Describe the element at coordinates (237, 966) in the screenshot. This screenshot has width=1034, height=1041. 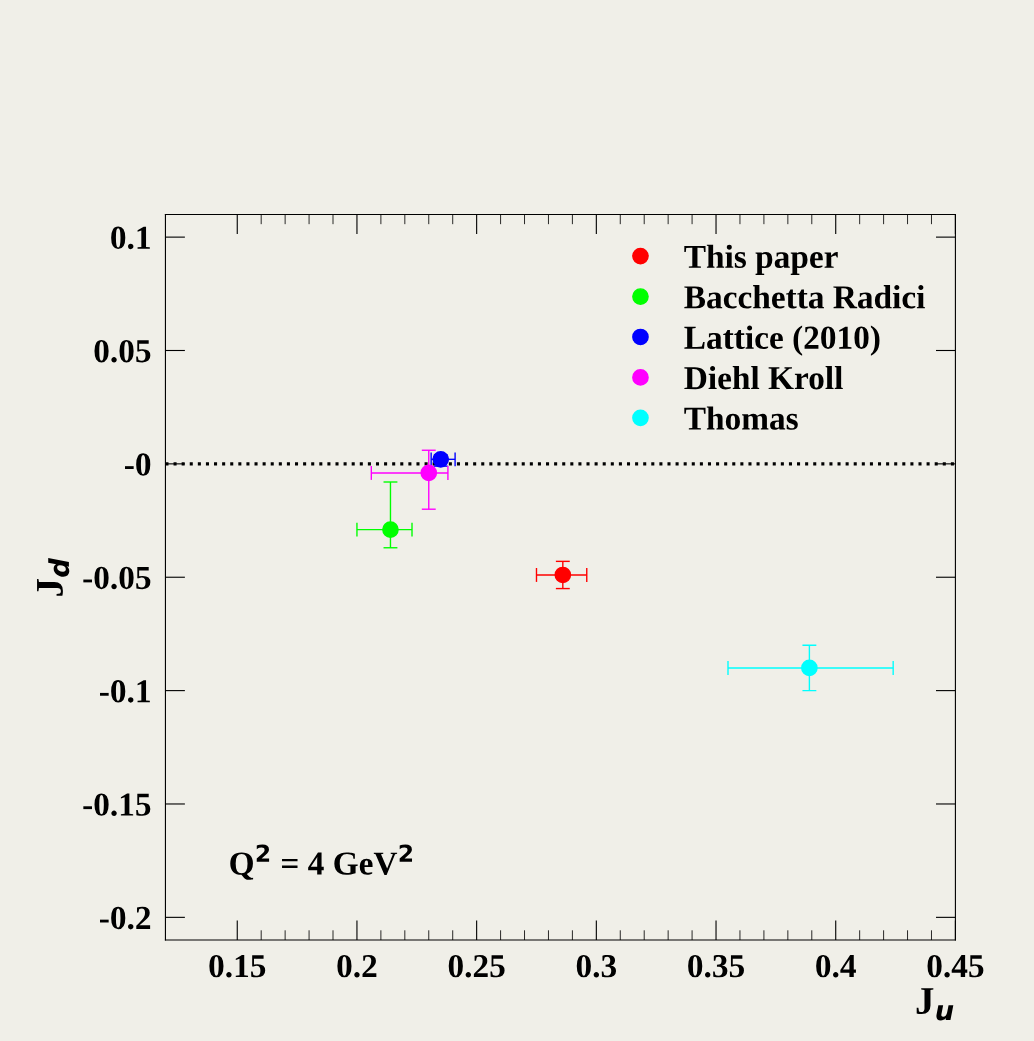
I see `x-tick-label: 0.15` at that location.